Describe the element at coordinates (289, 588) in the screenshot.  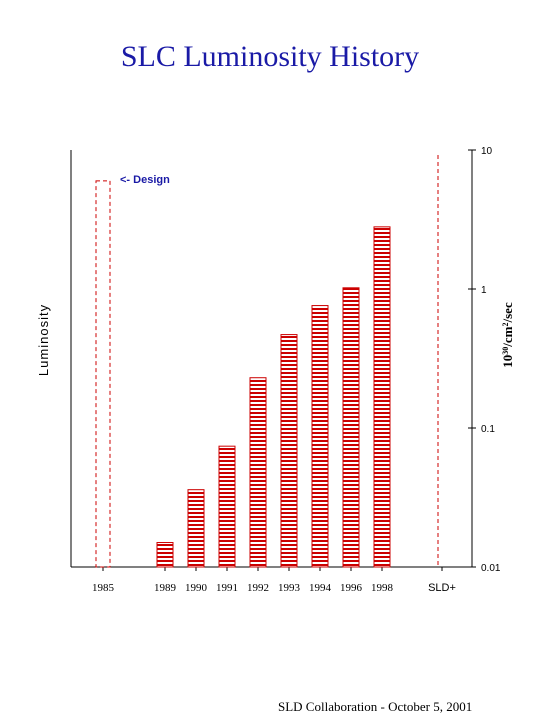
I see `x-tick-label: 1993` at that location.